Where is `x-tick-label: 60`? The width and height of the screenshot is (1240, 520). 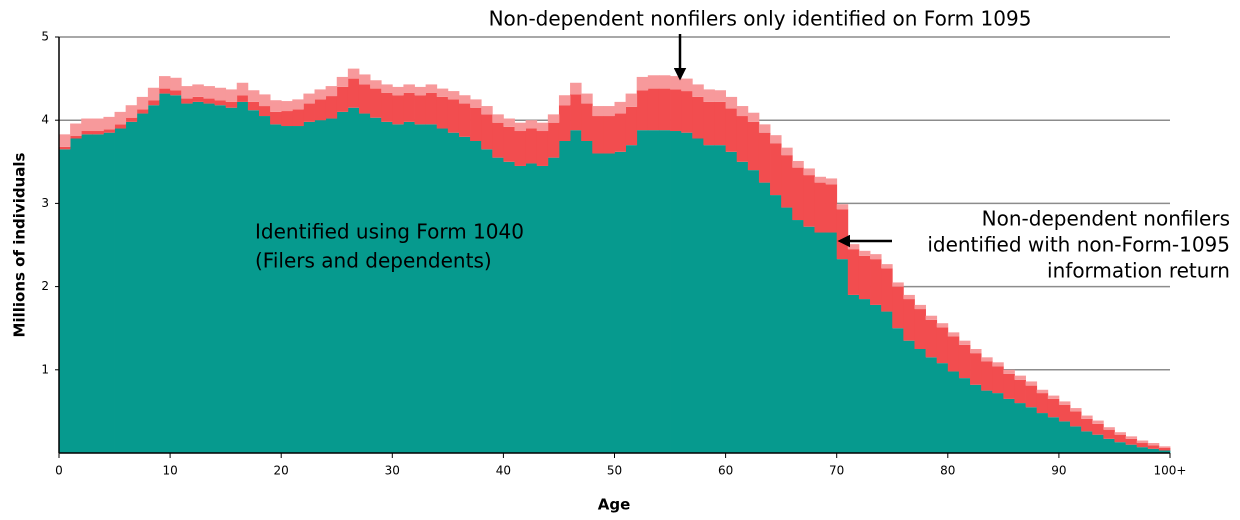 x-tick-label: 60 is located at coordinates (725, 471).